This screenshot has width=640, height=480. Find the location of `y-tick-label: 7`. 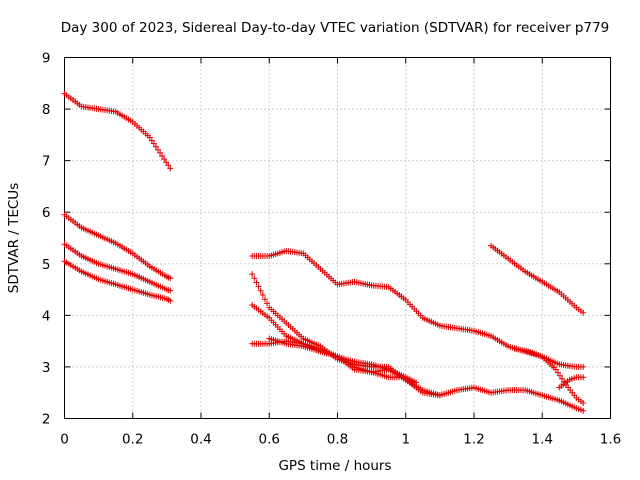

y-tick-label: 7 is located at coordinates (46, 162).